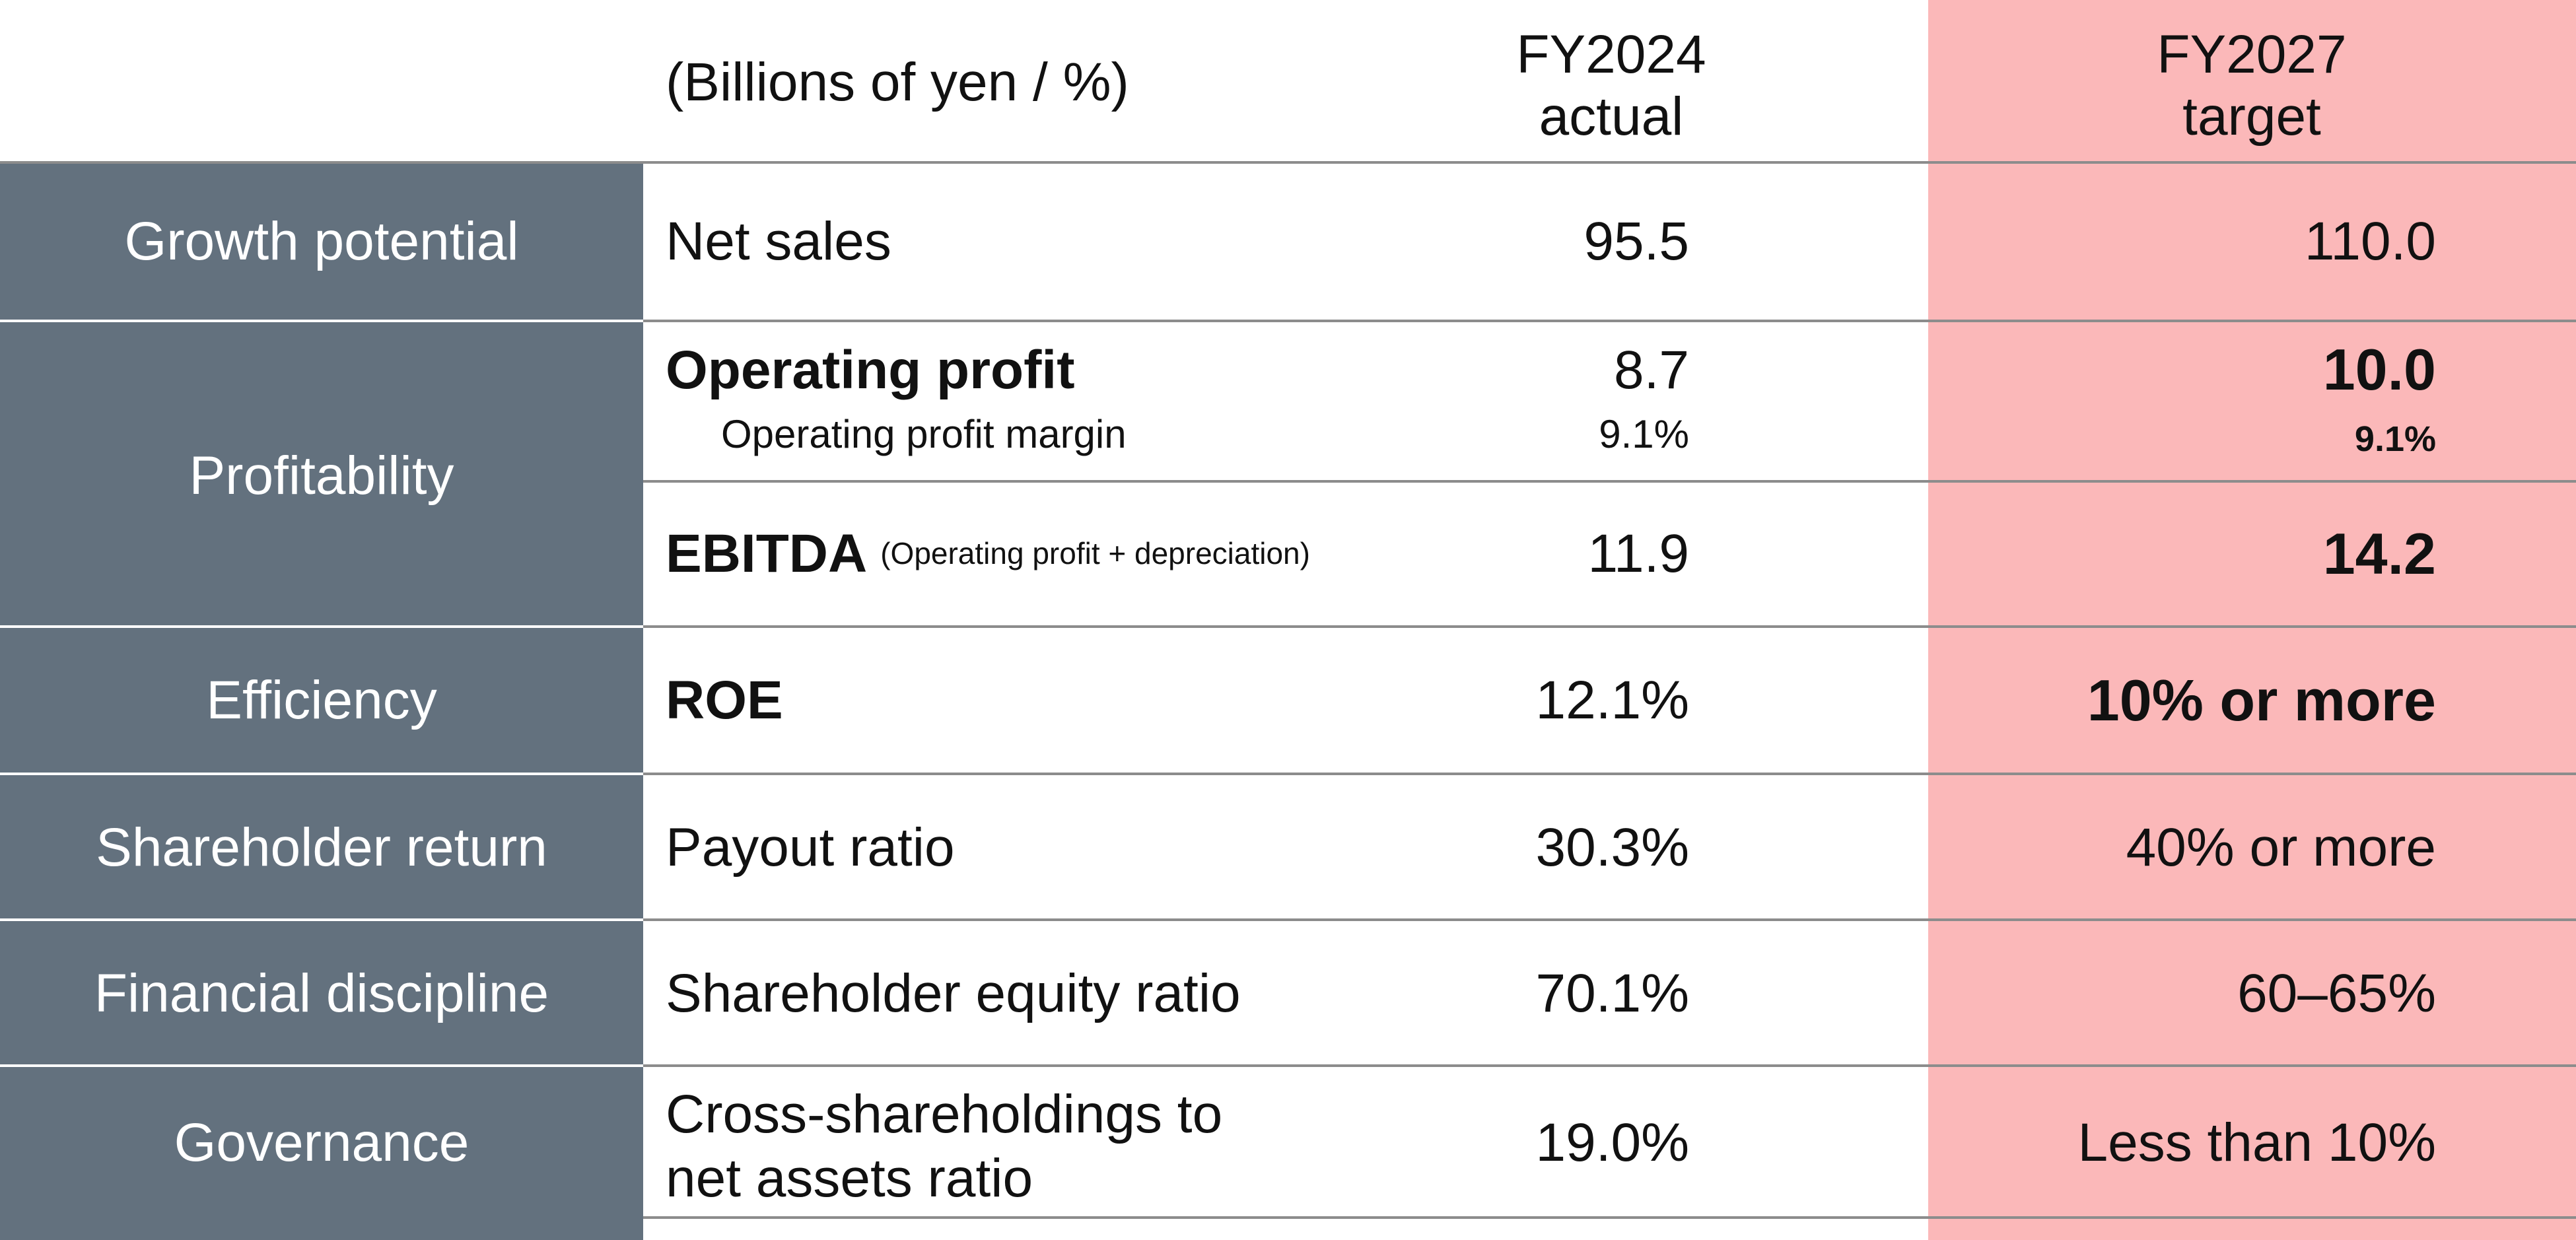 Image resolution: width=2576 pixels, height=1240 pixels. I want to click on target-cross-shareholdings: Less than 10%, so click(2257, 1143).